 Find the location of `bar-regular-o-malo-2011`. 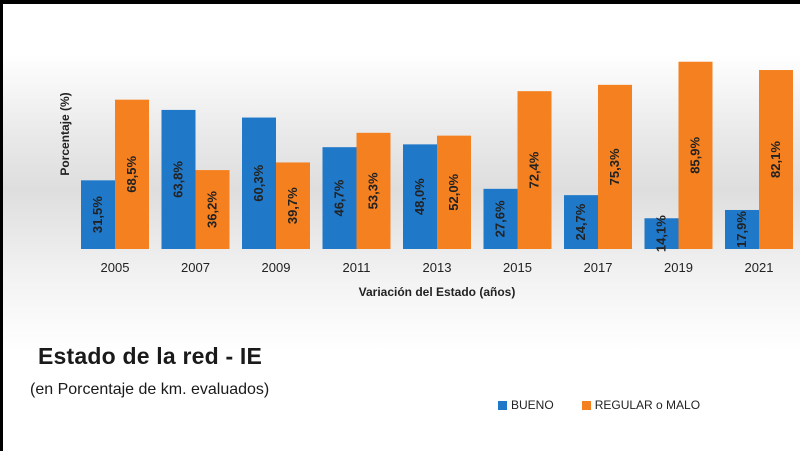

bar-regular-o-malo-2011 is located at coordinates (373, 190).